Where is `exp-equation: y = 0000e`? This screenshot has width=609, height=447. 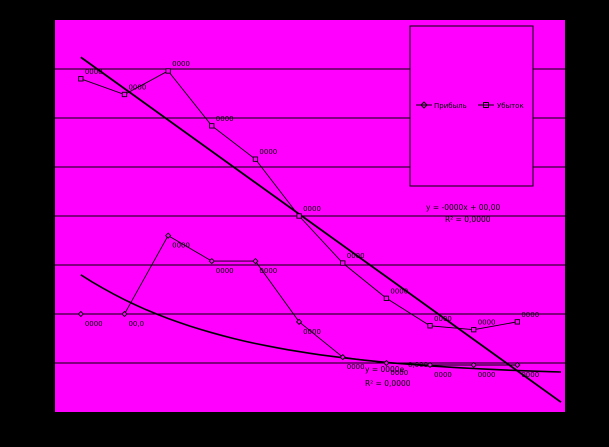 exp-equation: y = 0000e is located at coordinates (385, 369).